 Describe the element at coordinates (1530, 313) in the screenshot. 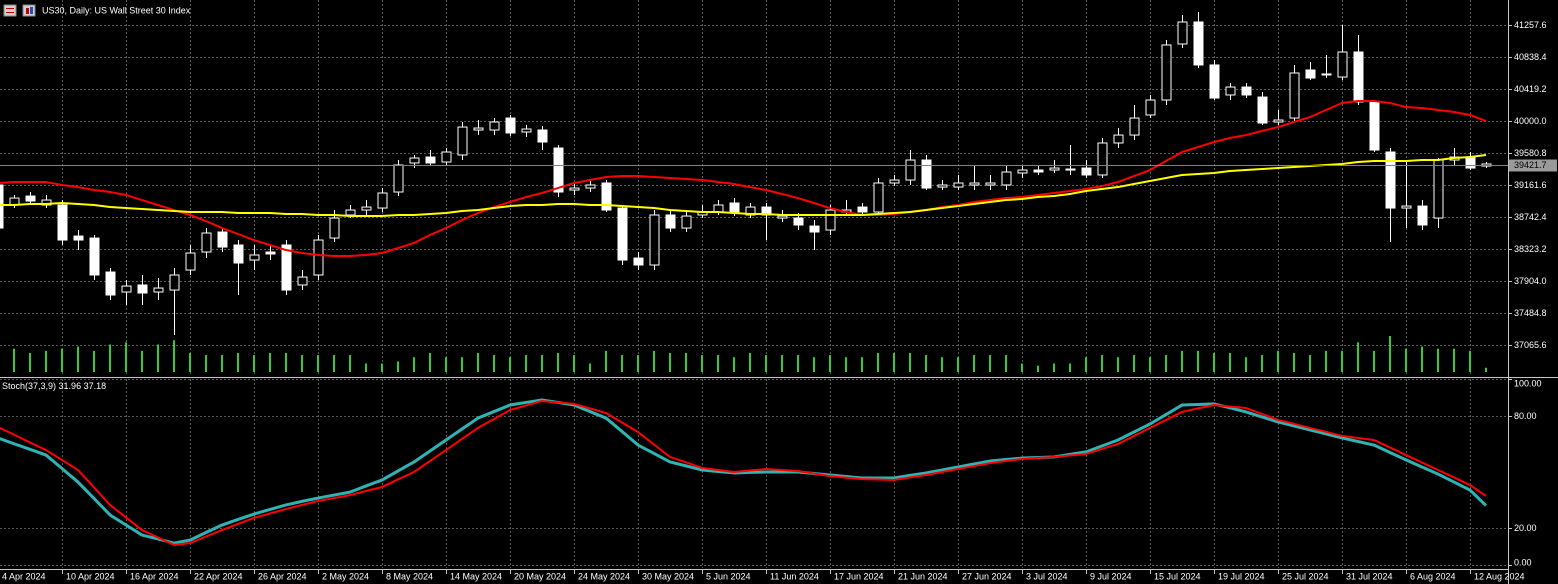

I see `y-tick-label: 37484.8` at that location.